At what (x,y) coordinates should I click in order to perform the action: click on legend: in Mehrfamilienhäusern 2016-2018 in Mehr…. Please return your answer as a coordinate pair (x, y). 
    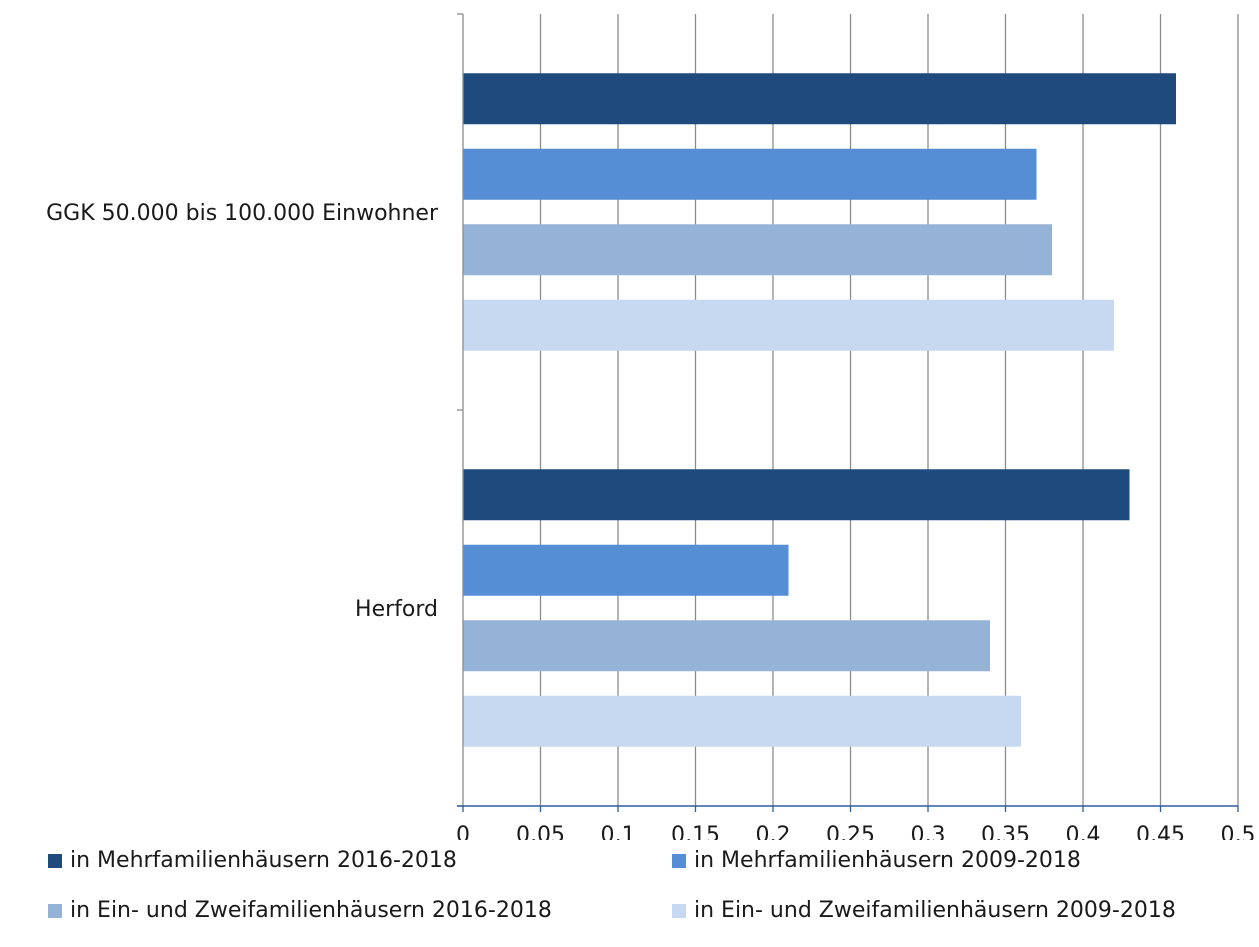
    Looking at the image, I should click on (629, 893).